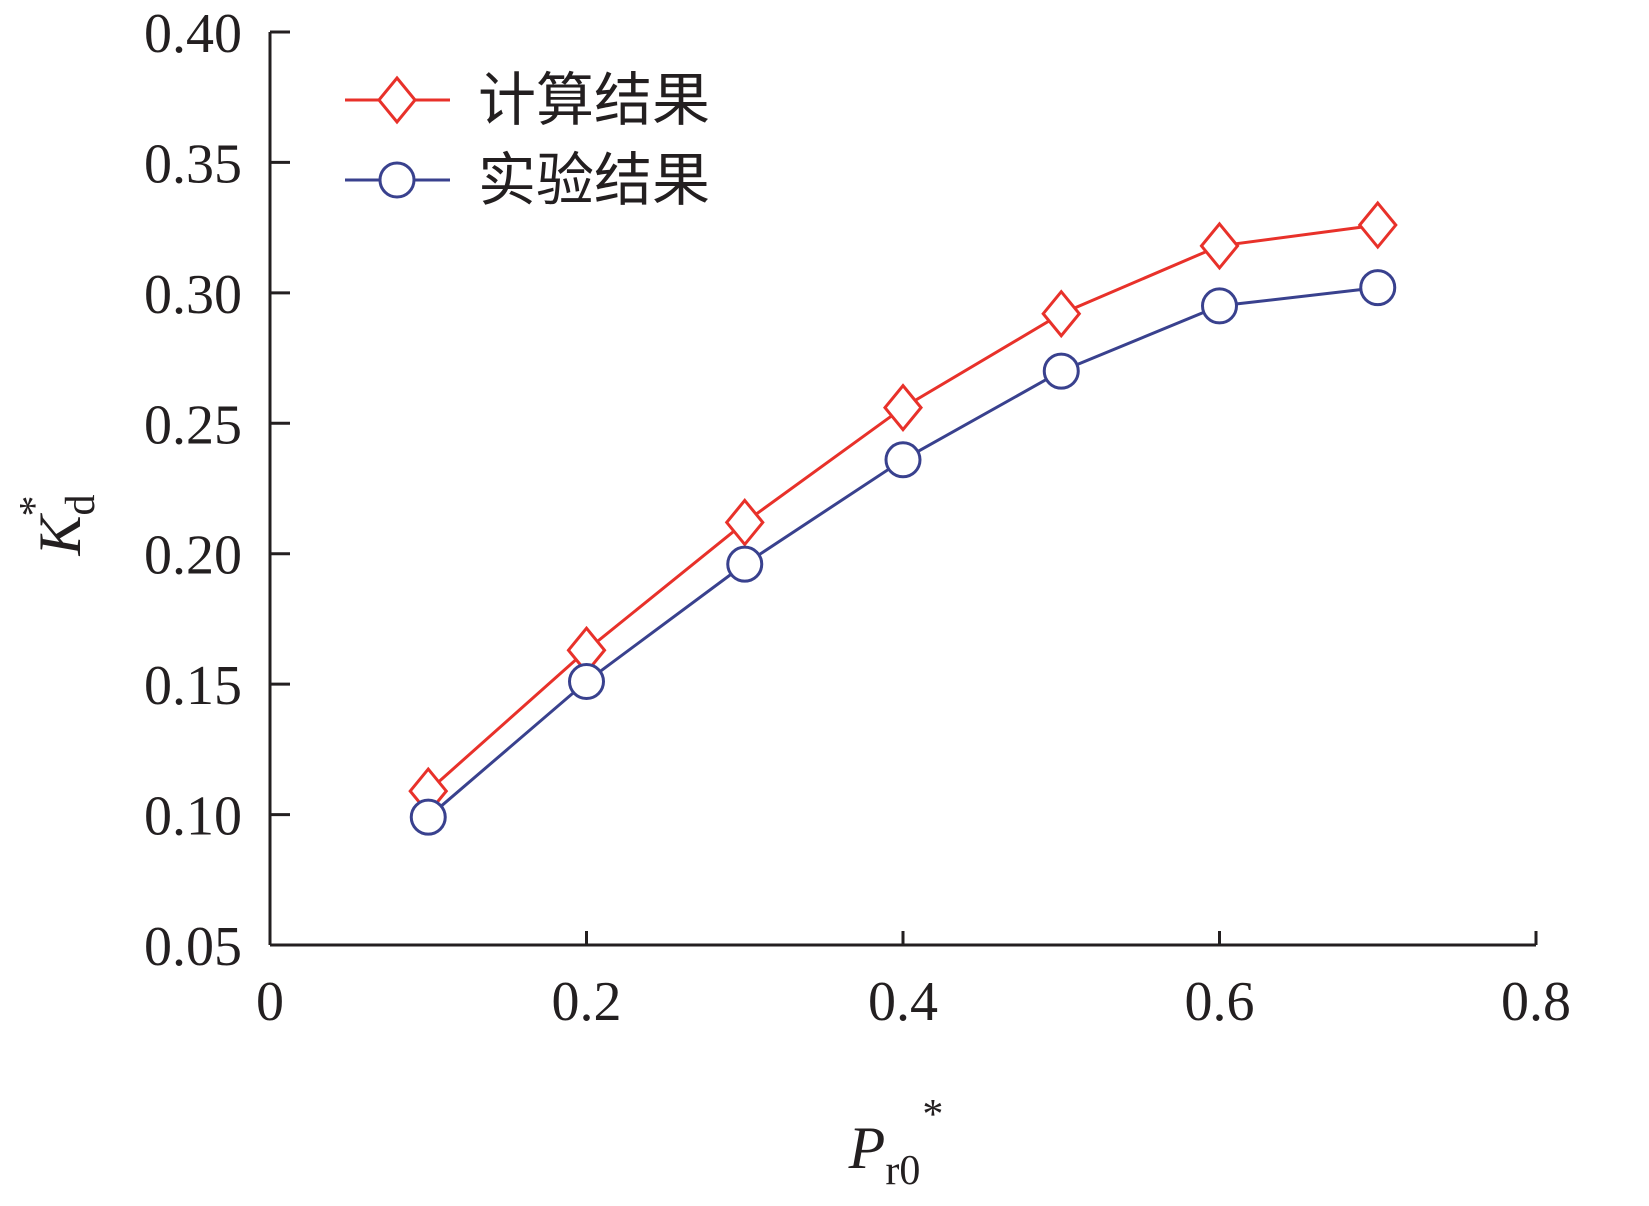 The image size is (1649, 1206). What do you see at coordinates (1220, 1002) in the screenshot?
I see `x-tick-label: 0.6` at bounding box center [1220, 1002].